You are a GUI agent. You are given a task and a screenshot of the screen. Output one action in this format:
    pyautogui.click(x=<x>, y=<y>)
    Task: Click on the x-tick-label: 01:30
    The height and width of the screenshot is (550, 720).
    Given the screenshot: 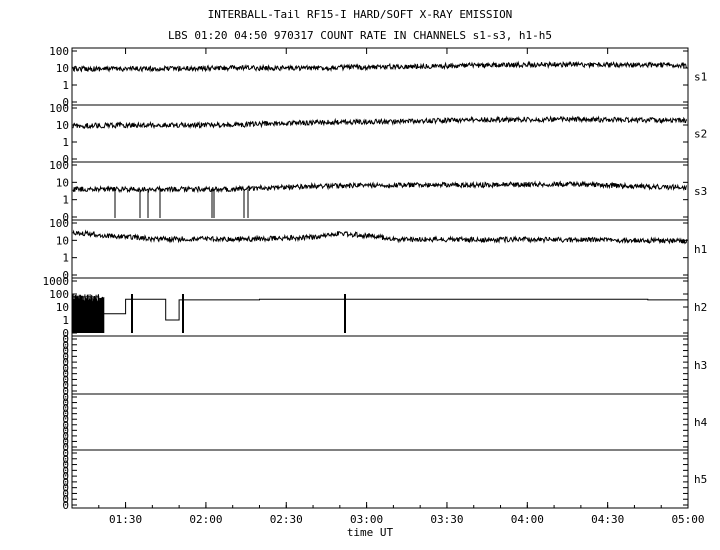 What is the action you would take?
    pyautogui.click(x=125, y=519)
    